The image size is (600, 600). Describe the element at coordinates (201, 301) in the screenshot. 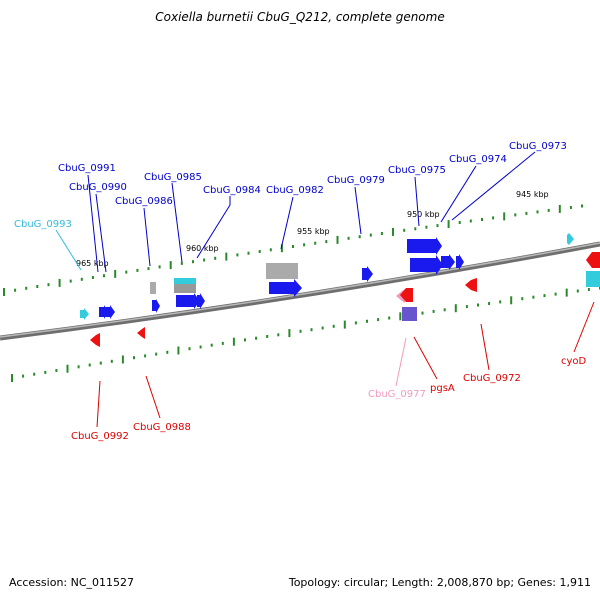

I see `gene-CbuG_0984b` at that location.